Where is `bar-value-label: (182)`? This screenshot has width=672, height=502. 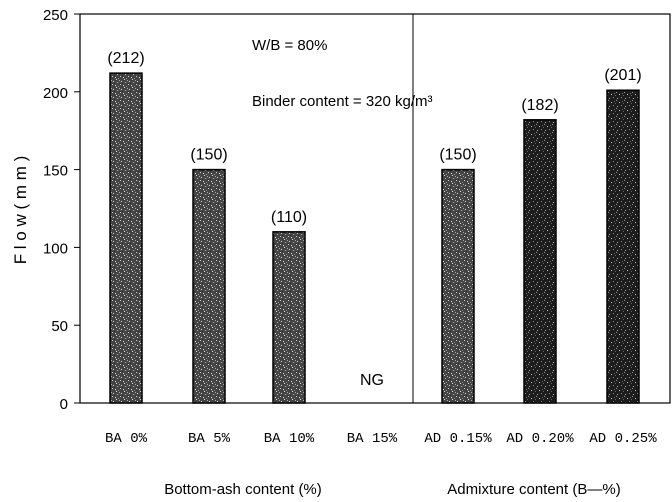
bar-value-label: (182) is located at coordinates (539, 105).